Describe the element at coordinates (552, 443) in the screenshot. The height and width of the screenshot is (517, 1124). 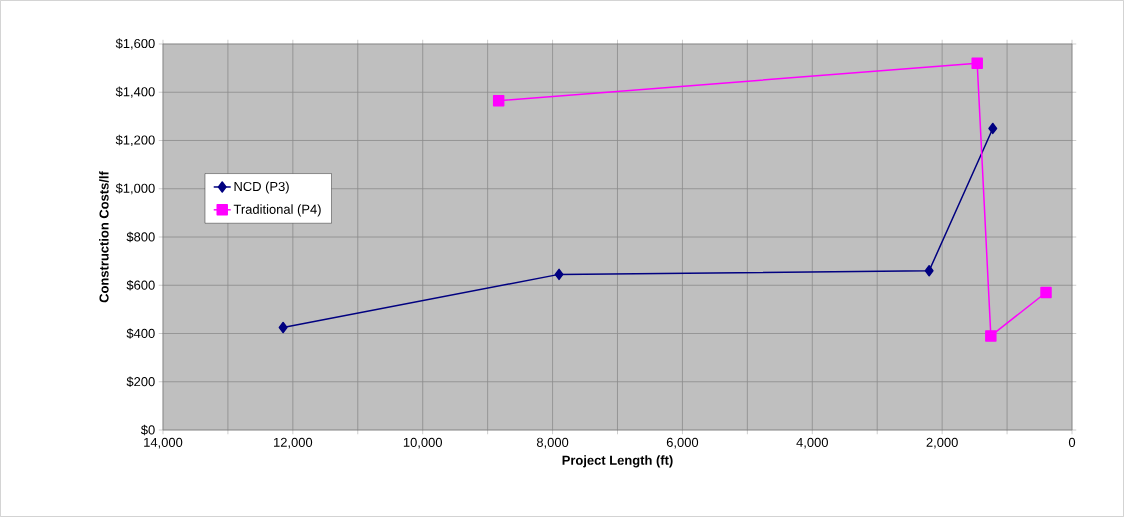
I see `x-tick-label: 8,000` at that location.